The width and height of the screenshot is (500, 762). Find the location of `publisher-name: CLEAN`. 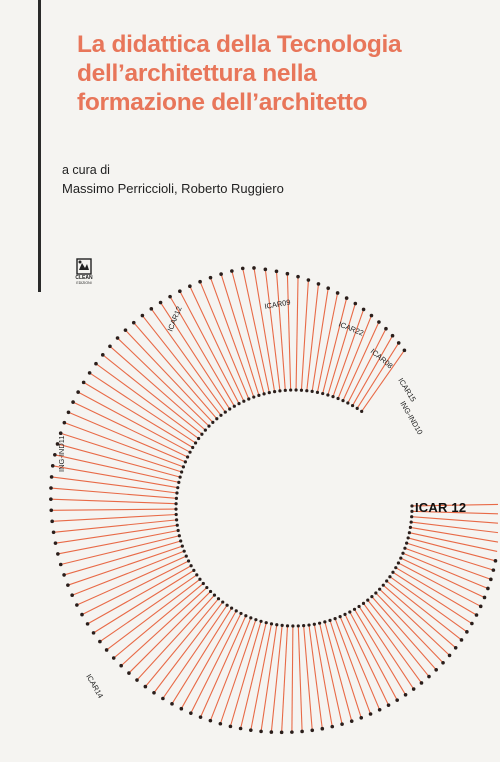

publisher-name: CLEAN is located at coordinates (84, 278).